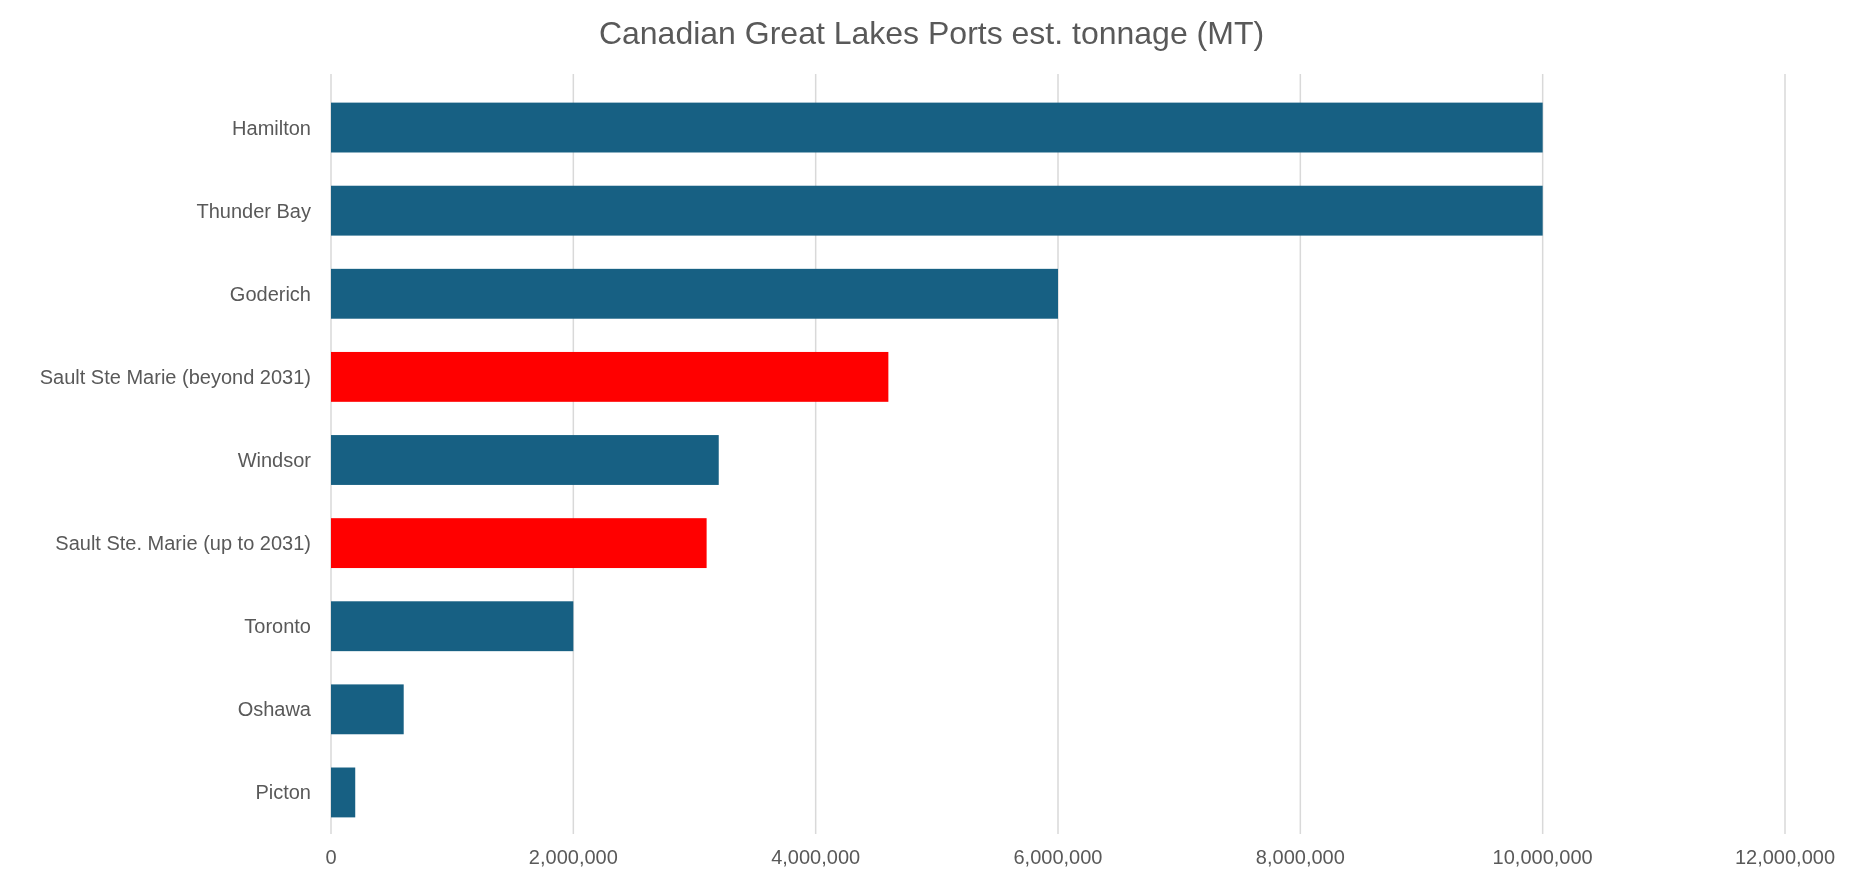 Image resolution: width=1863 pixels, height=892 pixels. What do you see at coordinates (816, 857) in the screenshot?
I see `x-tick-label: 4,000,000` at bounding box center [816, 857].